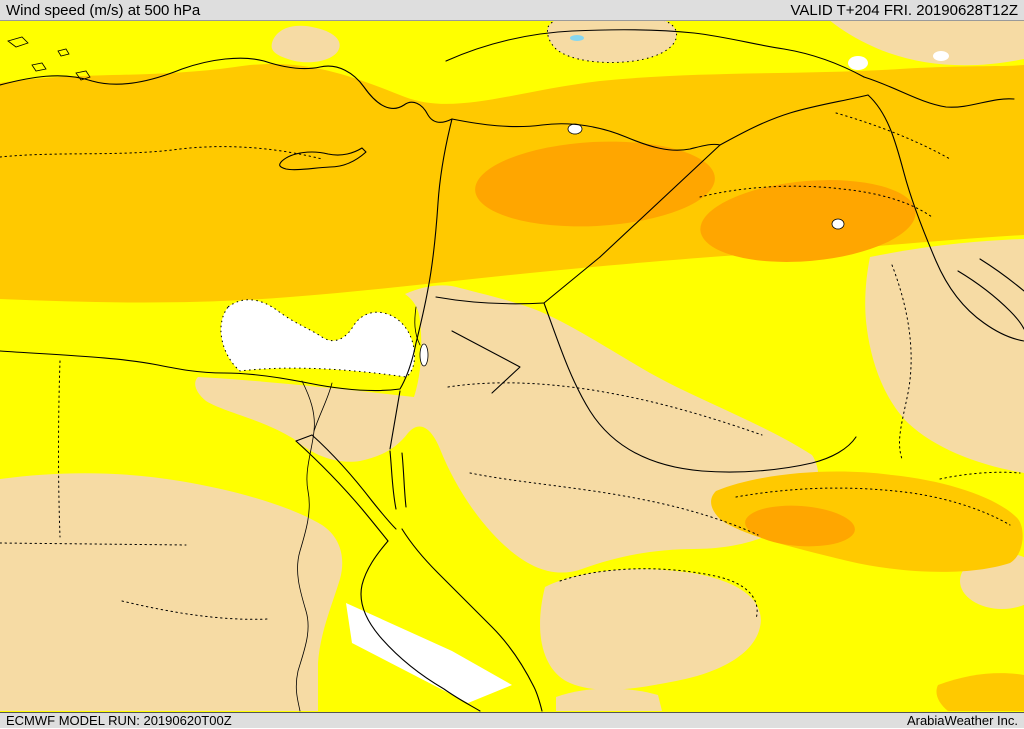  Describe the element at coordinates (904, 10) in the screenshot. I see `valid-time-label: VALID T+204 FRI. 20190628T12Z` at that location.